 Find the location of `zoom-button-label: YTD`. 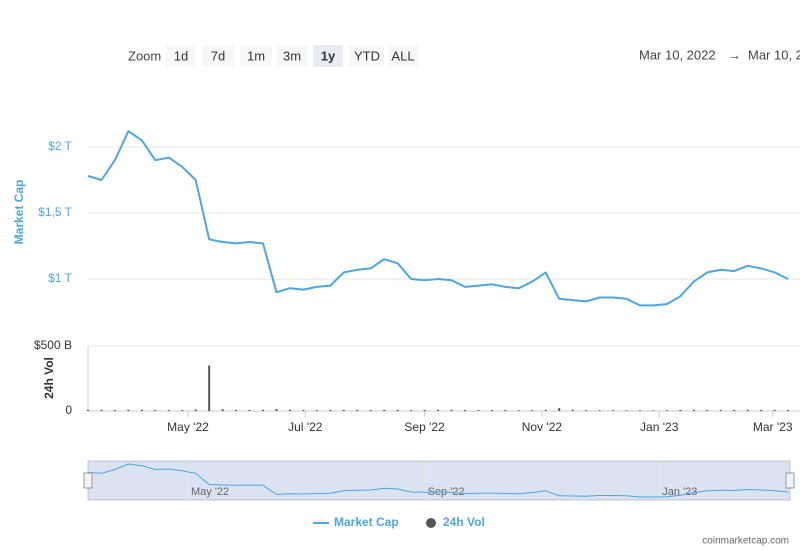

zoom-button-label: YTD is located at coordinates (367, 55).